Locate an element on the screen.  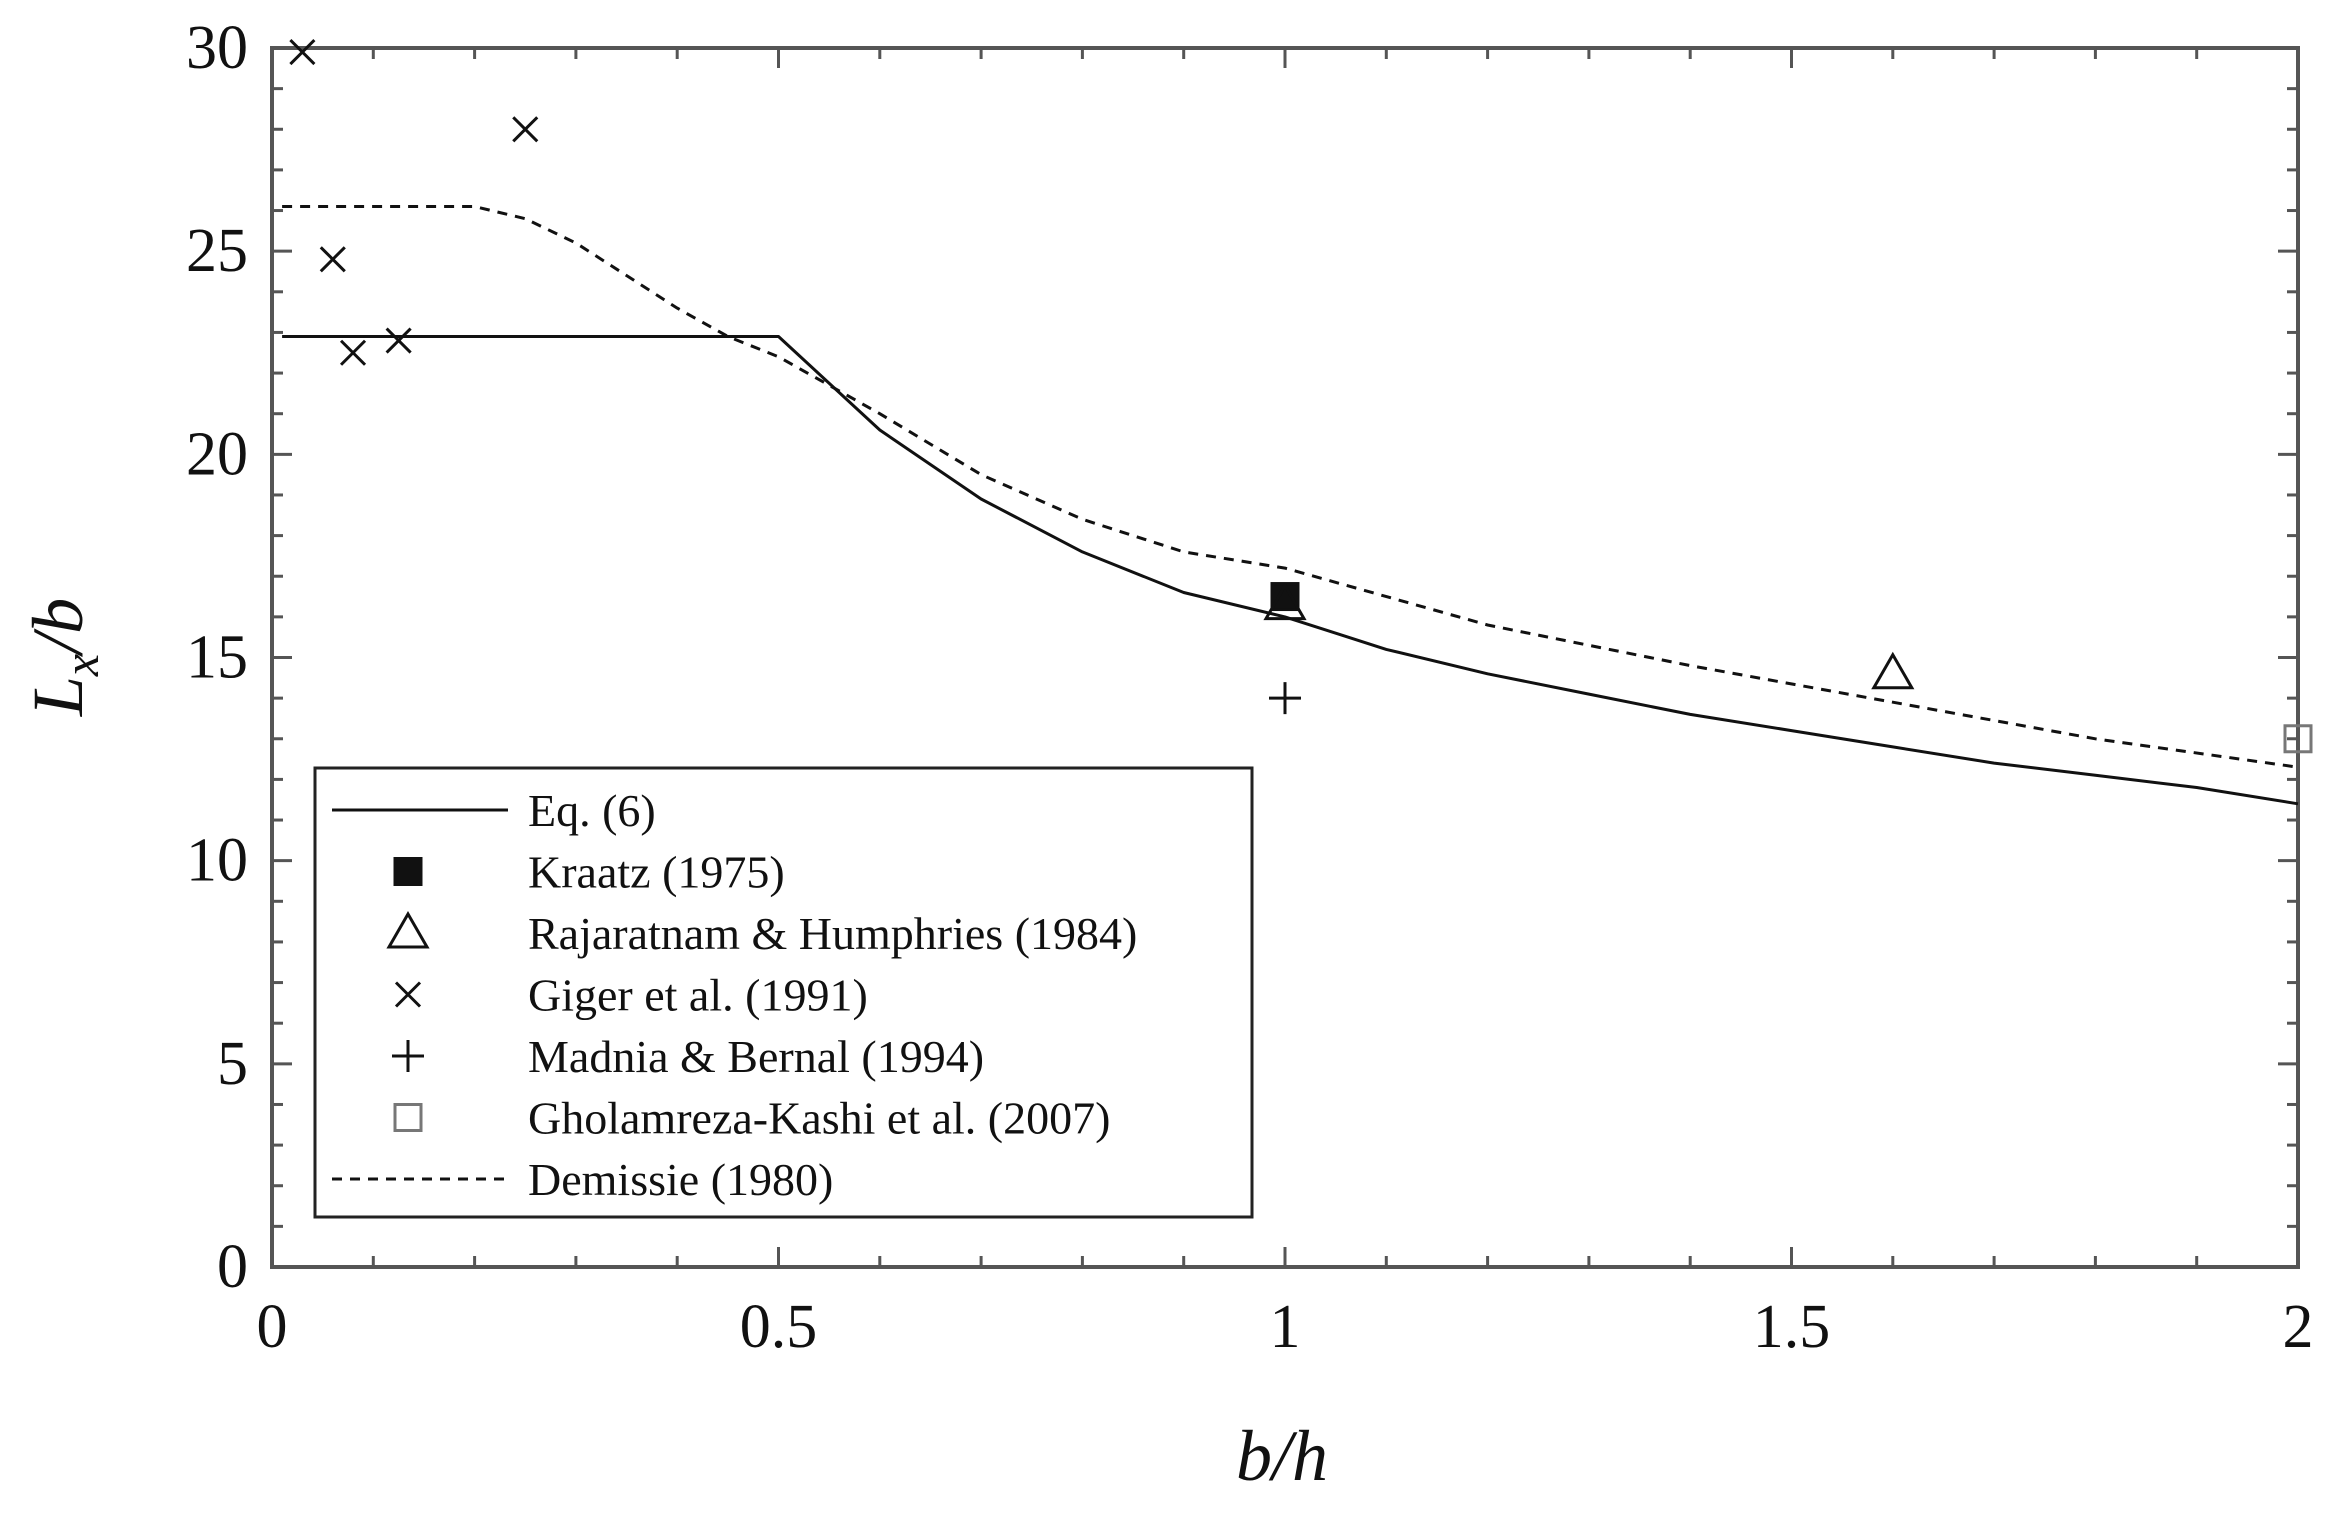
legend-label: Demissie (1980) is located at coordinates (680, 1179).